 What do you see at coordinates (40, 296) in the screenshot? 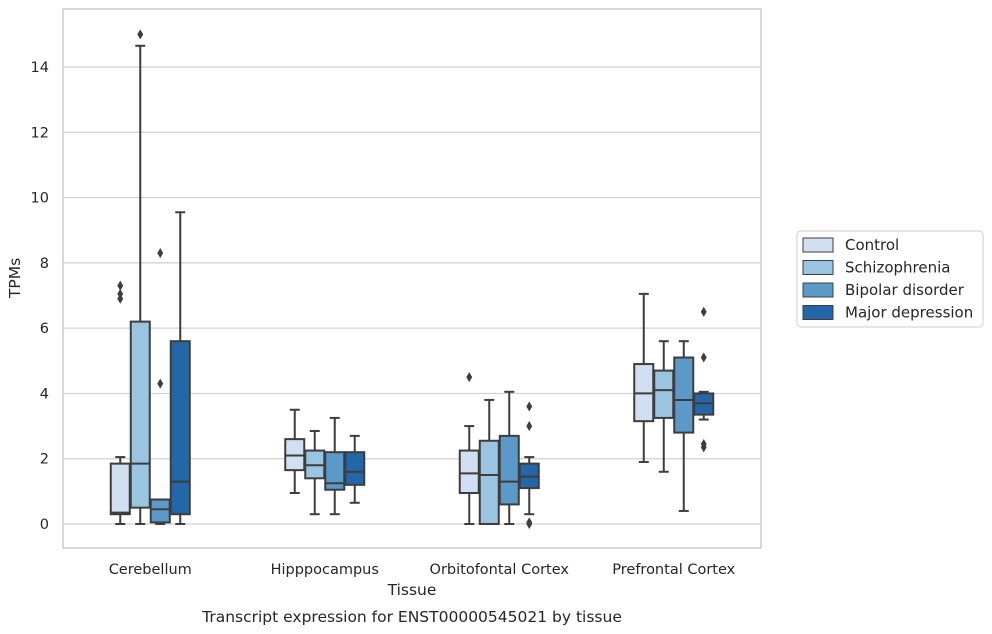
I see `y-tick-labels: 0 2 4 6 8 10 12 14` at bounding box center [40, 296].